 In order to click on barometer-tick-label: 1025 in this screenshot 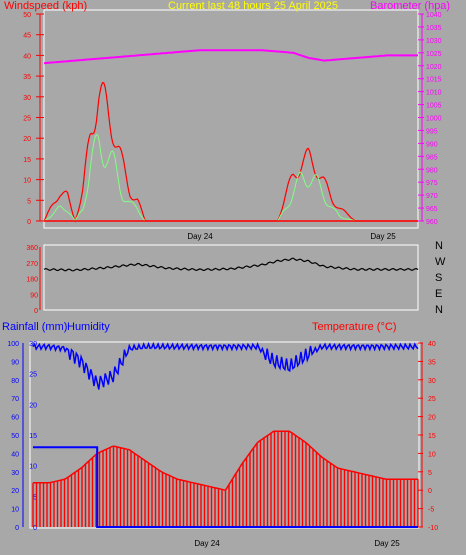, I will do `click(434, 54)`.